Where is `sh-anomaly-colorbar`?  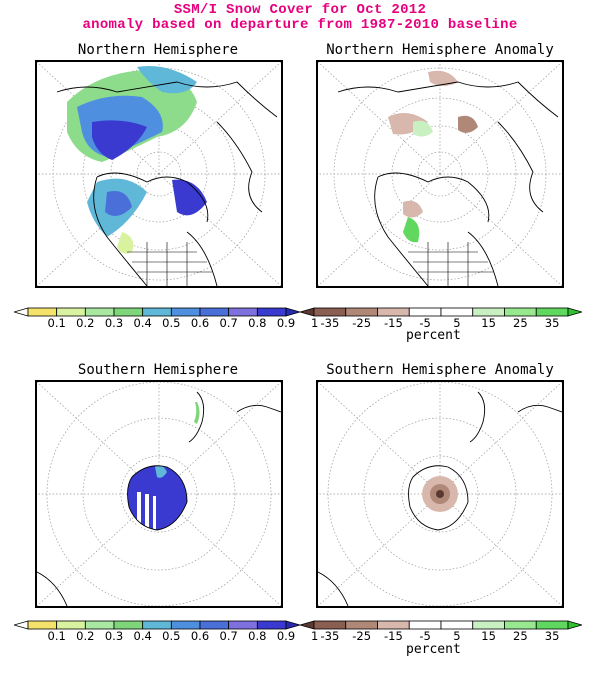
sh-anomaly-colorbar is located at coordinates (441, 625).